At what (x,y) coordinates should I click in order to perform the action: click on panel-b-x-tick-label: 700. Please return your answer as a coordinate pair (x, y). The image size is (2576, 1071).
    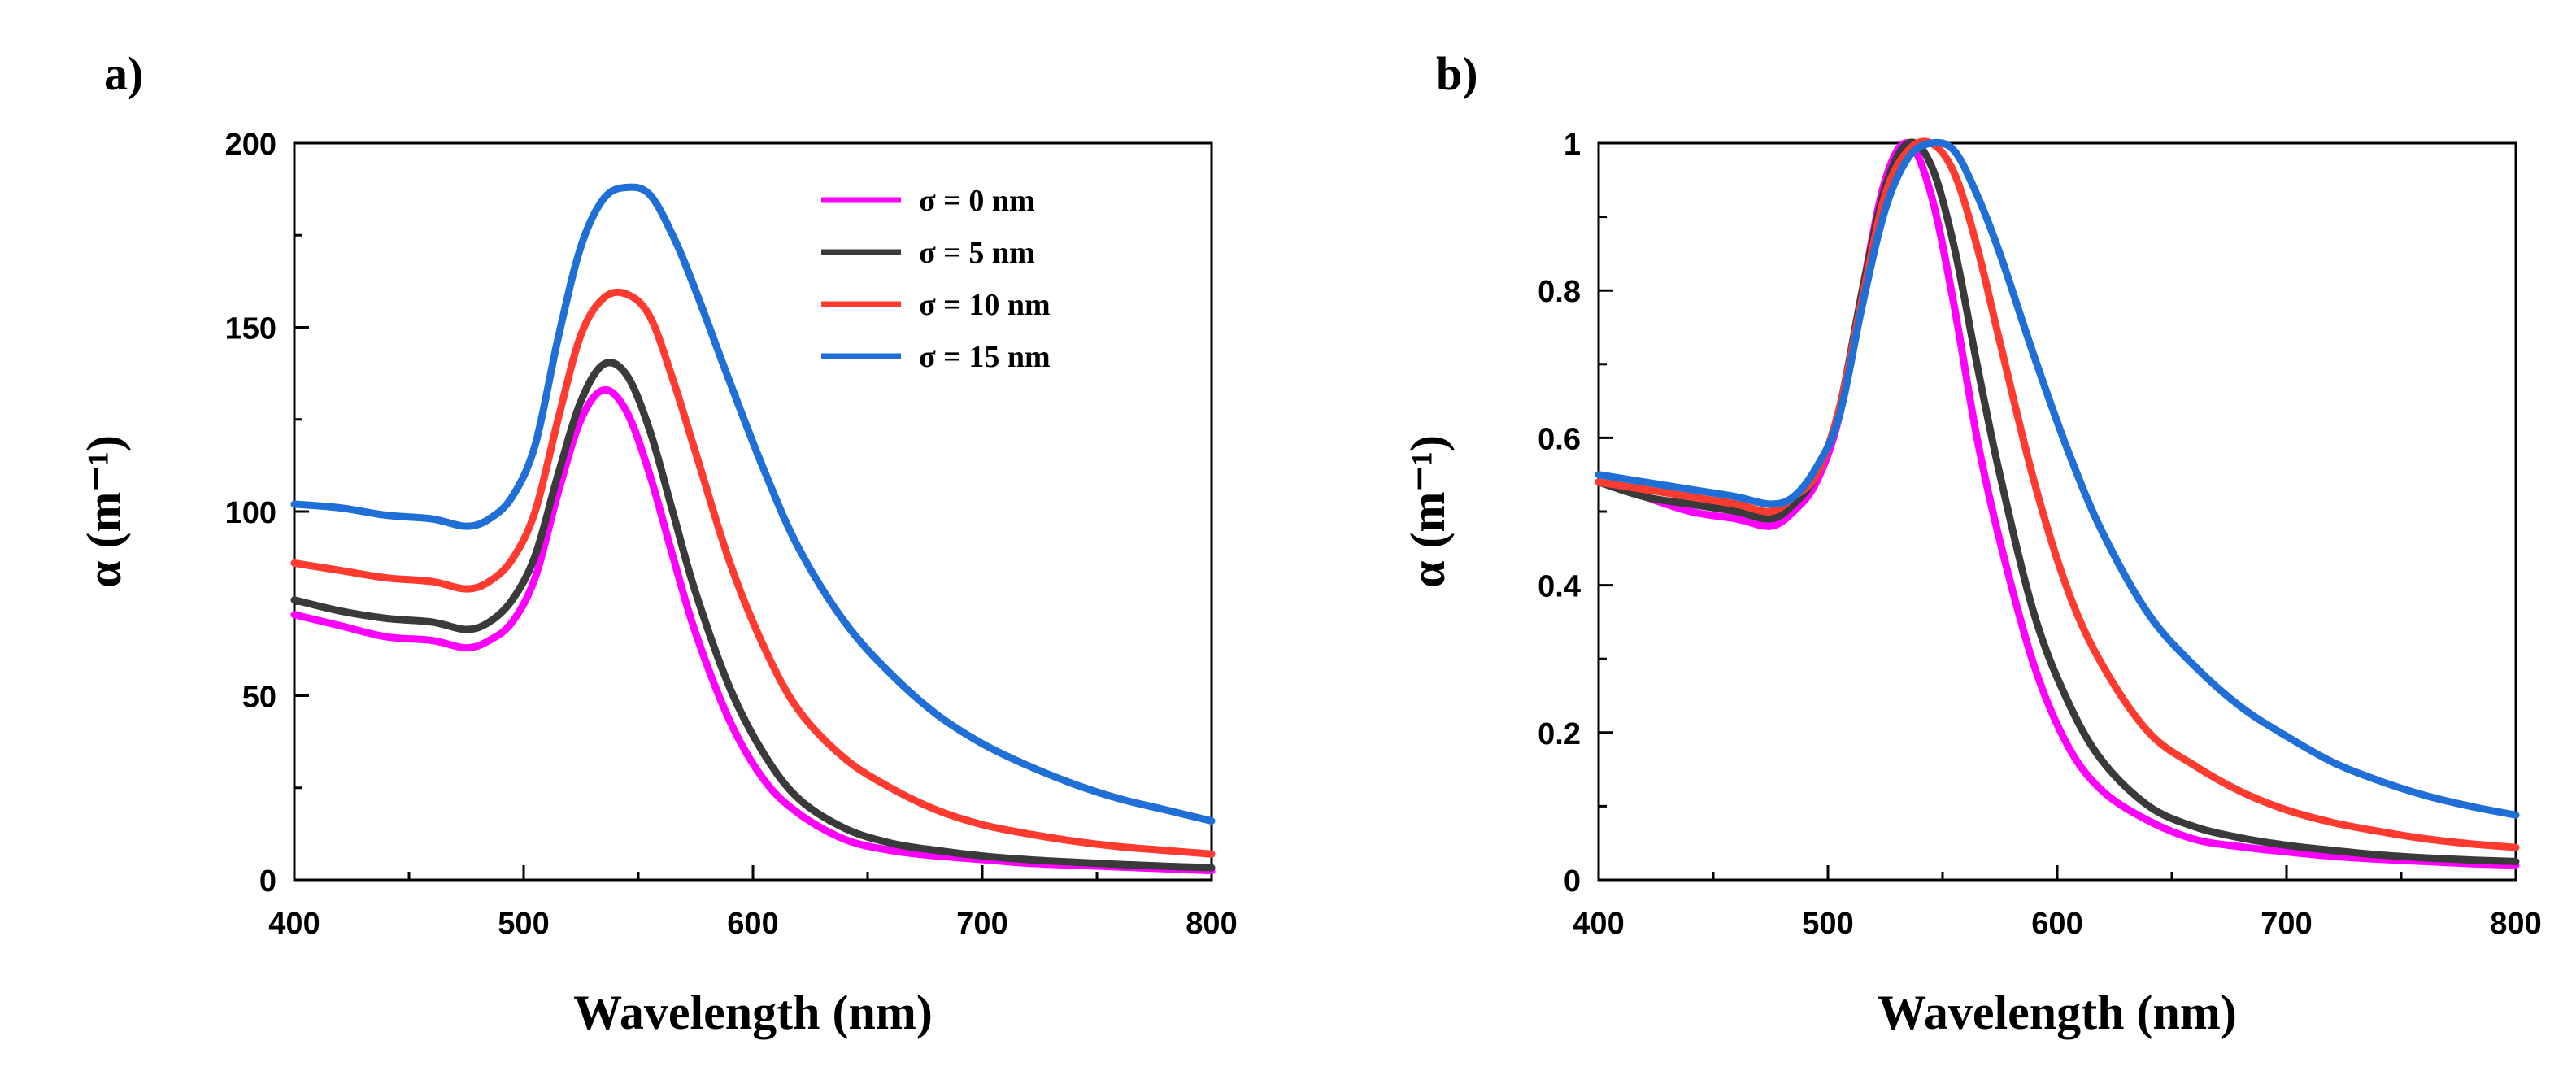
    Looking at the image, I should click on (2287, 924).